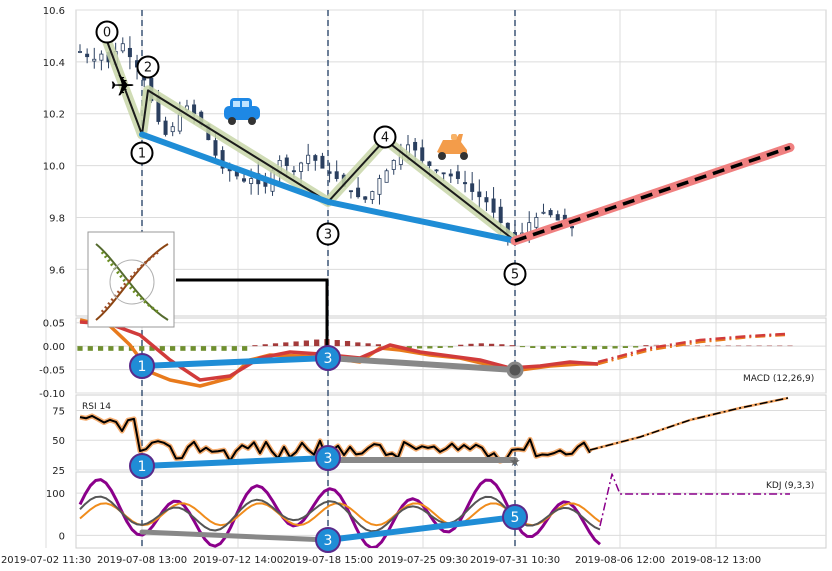 The height and width of the screenshot is (571, 832). I want to click on wave-label-text: 3, so click(328, 235).